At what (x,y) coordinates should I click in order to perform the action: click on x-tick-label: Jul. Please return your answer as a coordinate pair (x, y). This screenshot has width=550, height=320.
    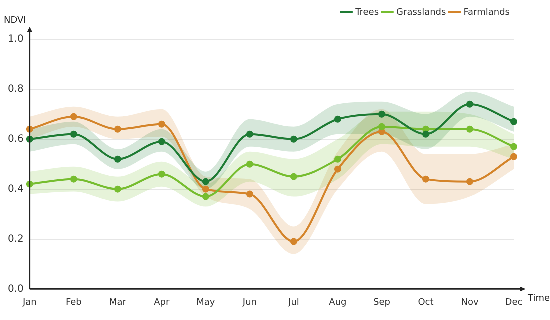
    Looking at the image, I should click on (294, 303).